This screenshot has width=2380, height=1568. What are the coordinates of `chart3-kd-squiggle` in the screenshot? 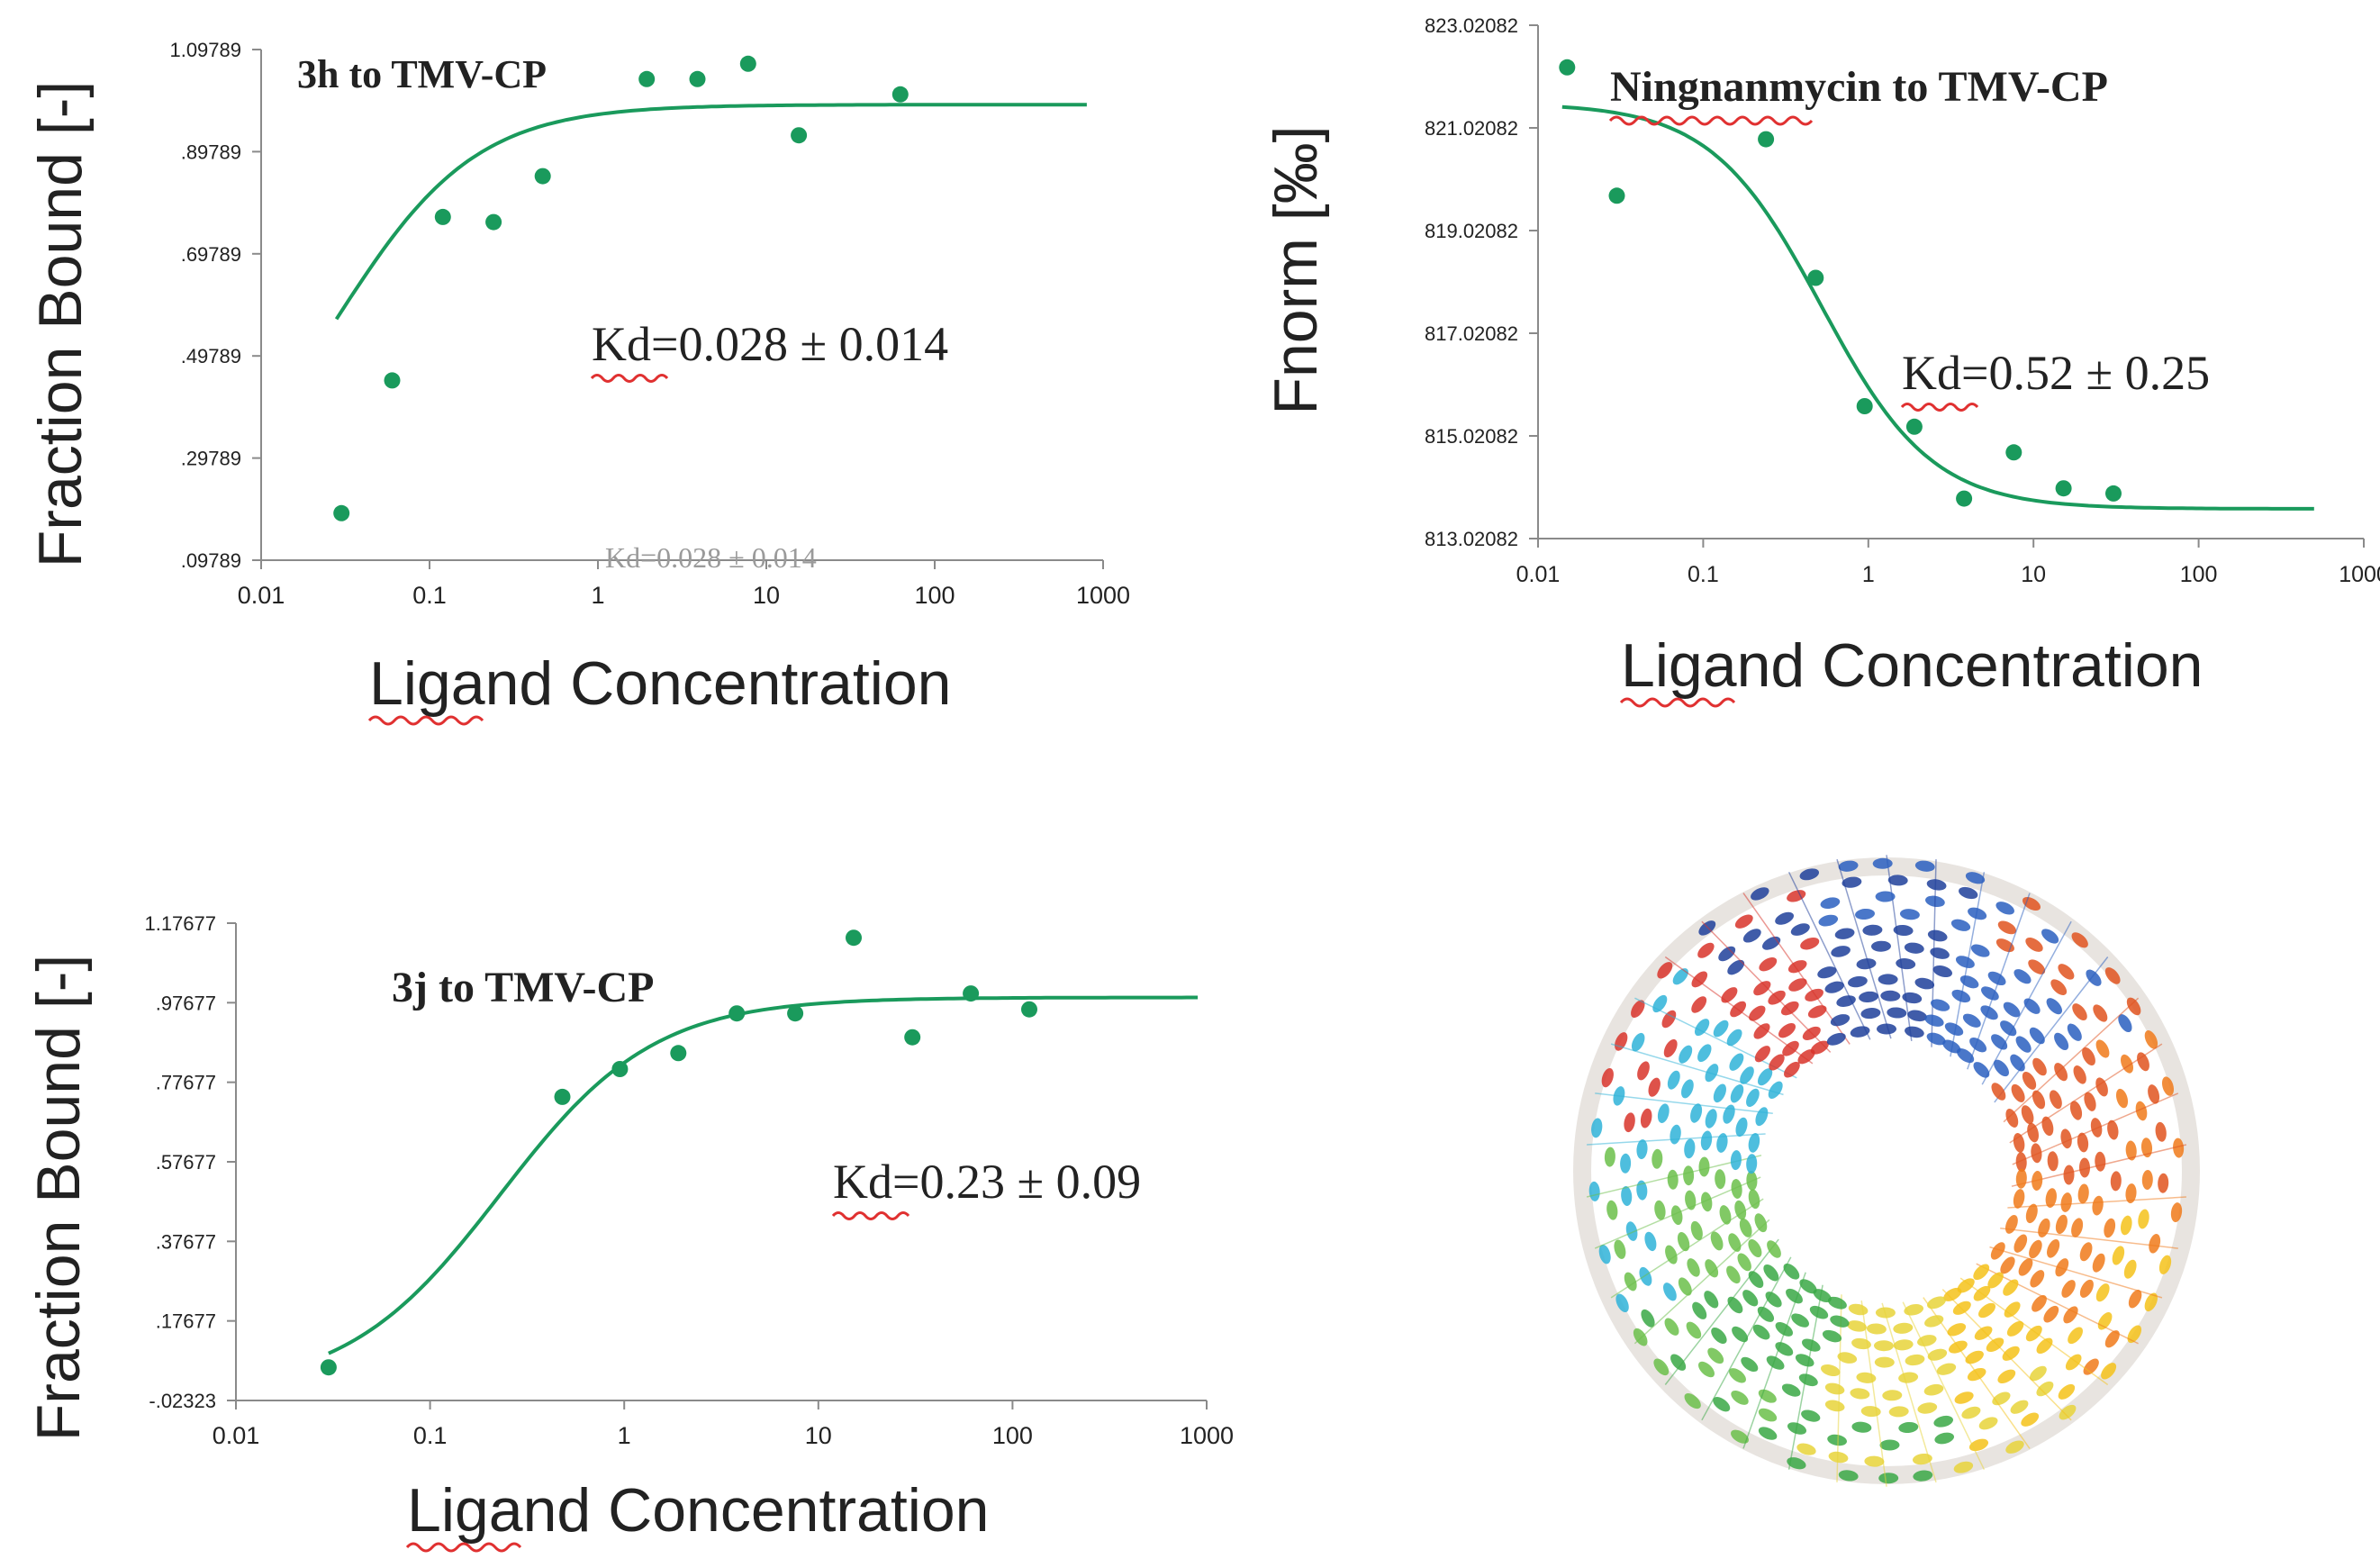 It's located at (871, 1215).